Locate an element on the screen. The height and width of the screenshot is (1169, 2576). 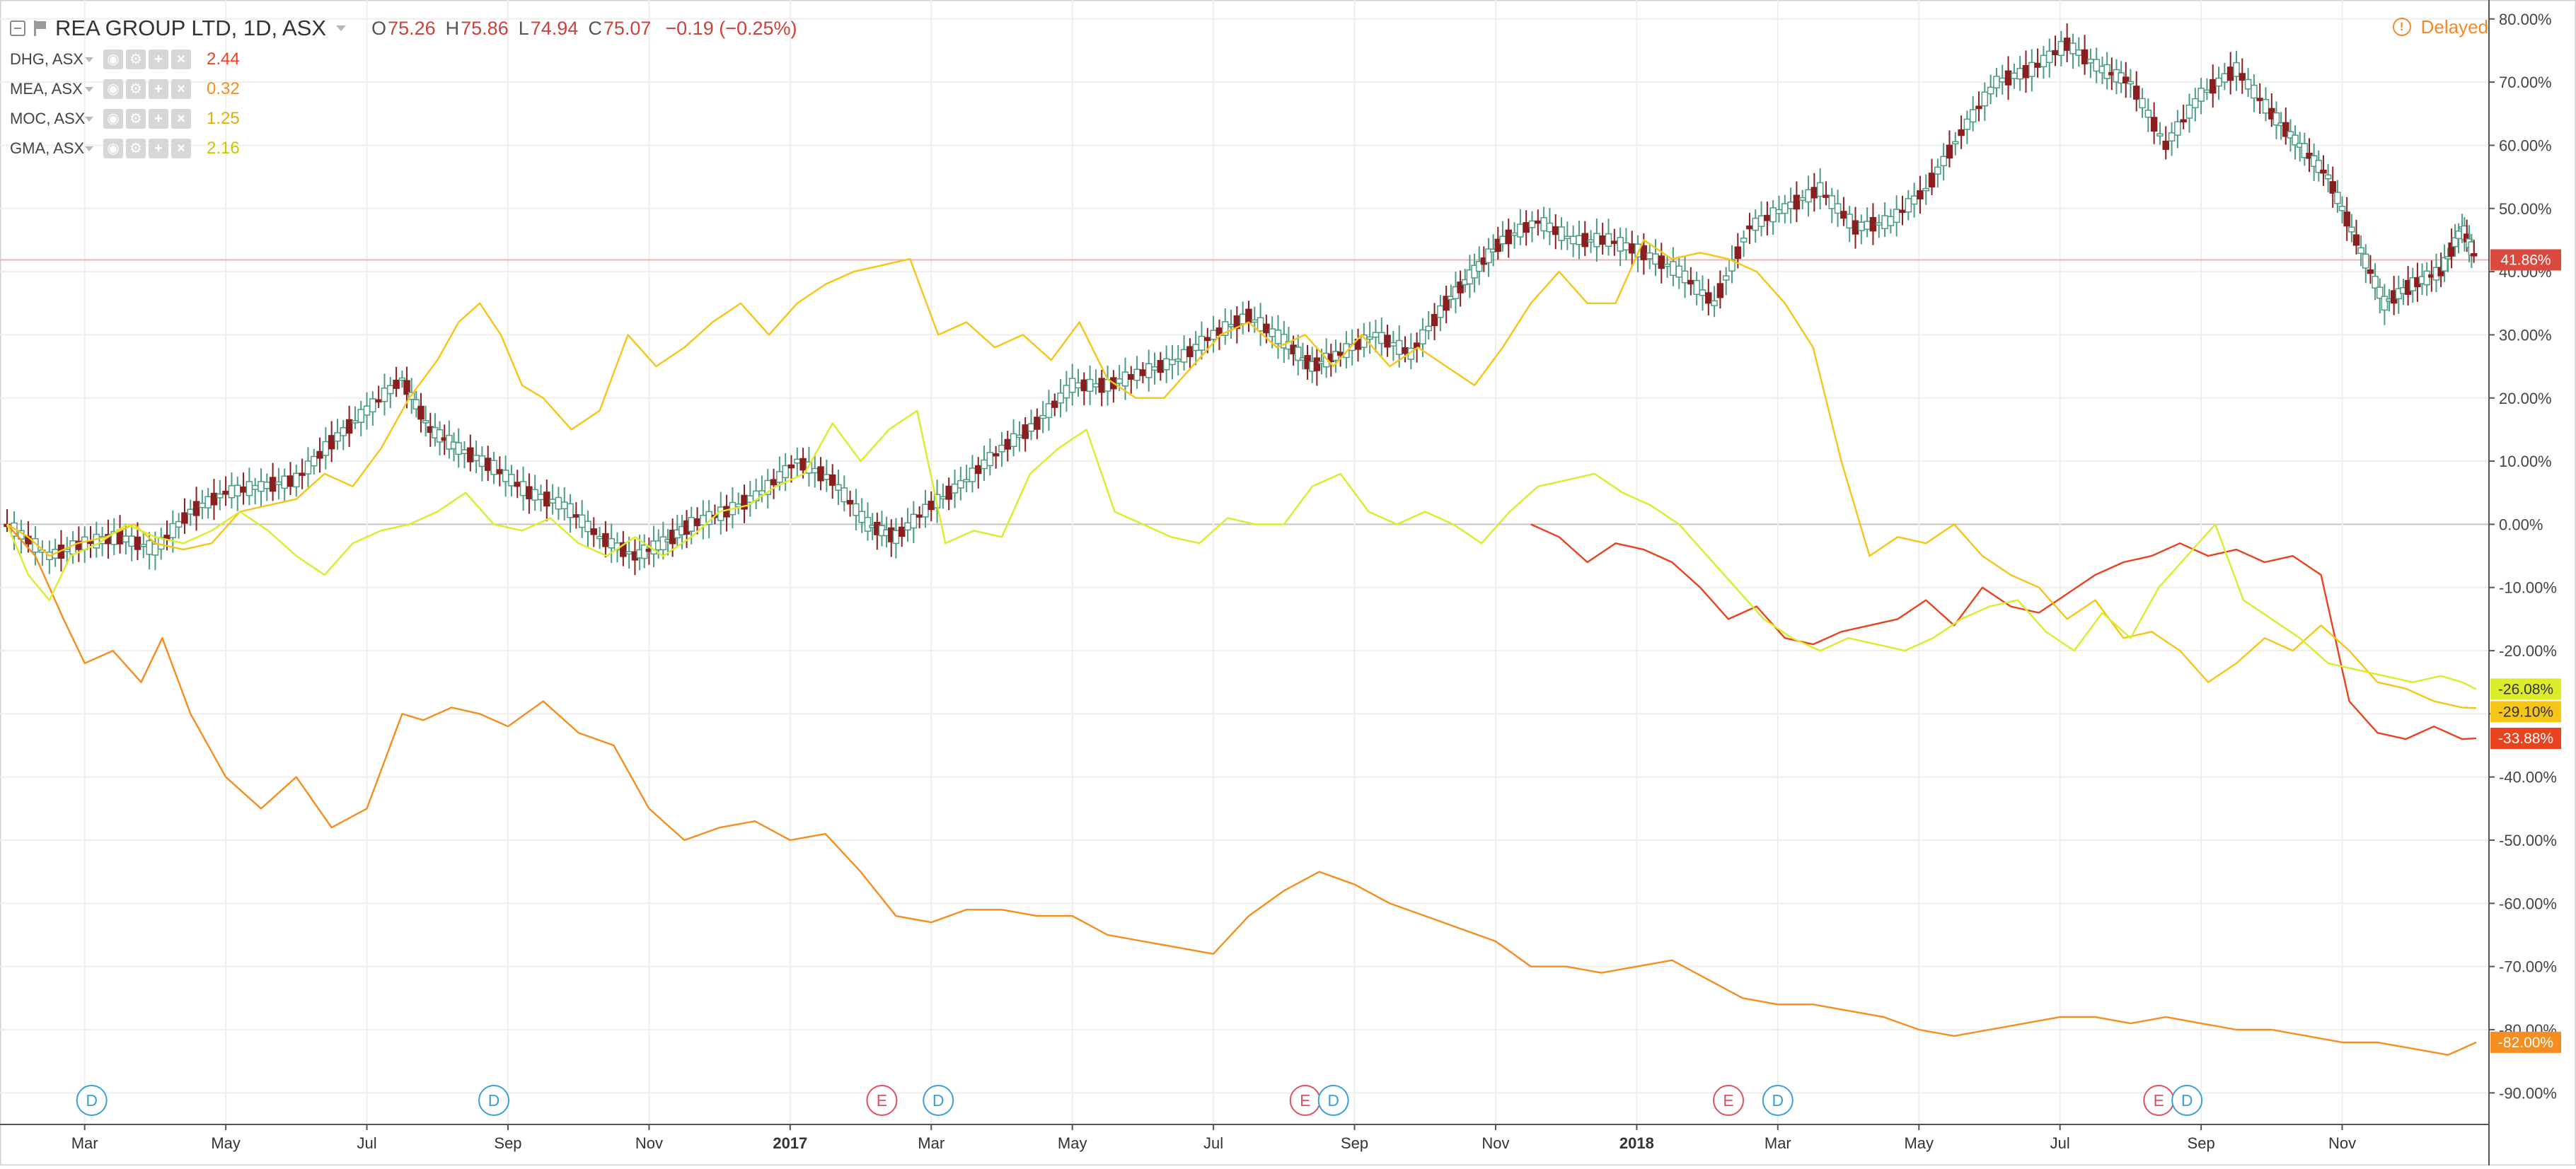
compare-symbol: DHG, ASX is located at coordinates (47, 59).